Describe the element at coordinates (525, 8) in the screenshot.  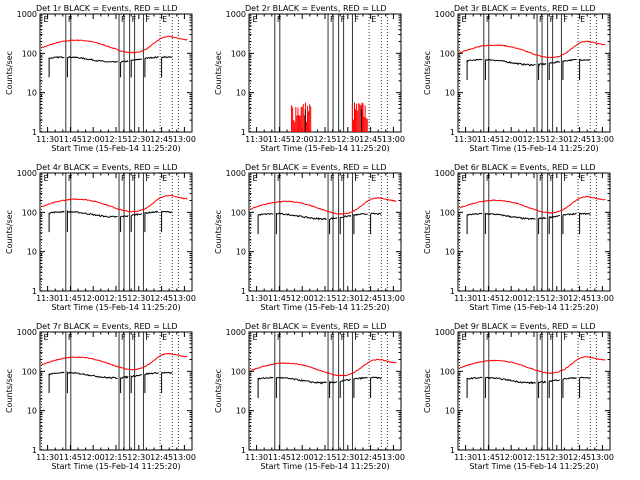
I see `panel-title: Det 3r BLACK = Events, RED = LLD` at that location.